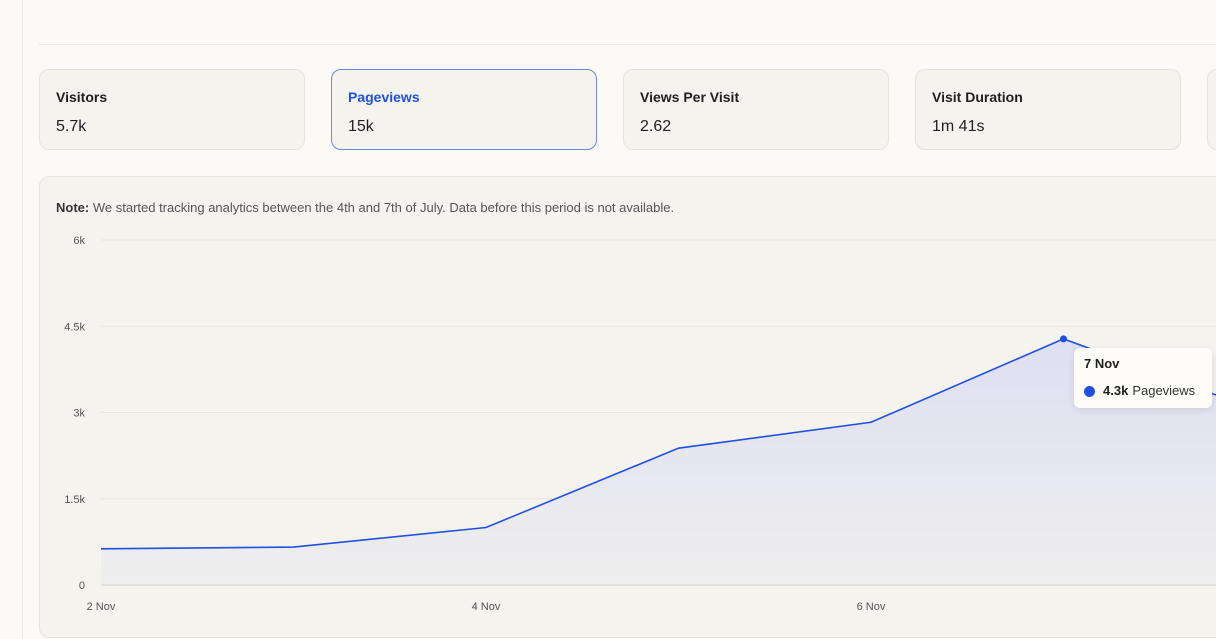 This screenshot has width=1216, height=639. Describe the element at coordinates (172, 109) in the screenshot. I see `stat-card-visitors: Visitors 5.7k` at that location.